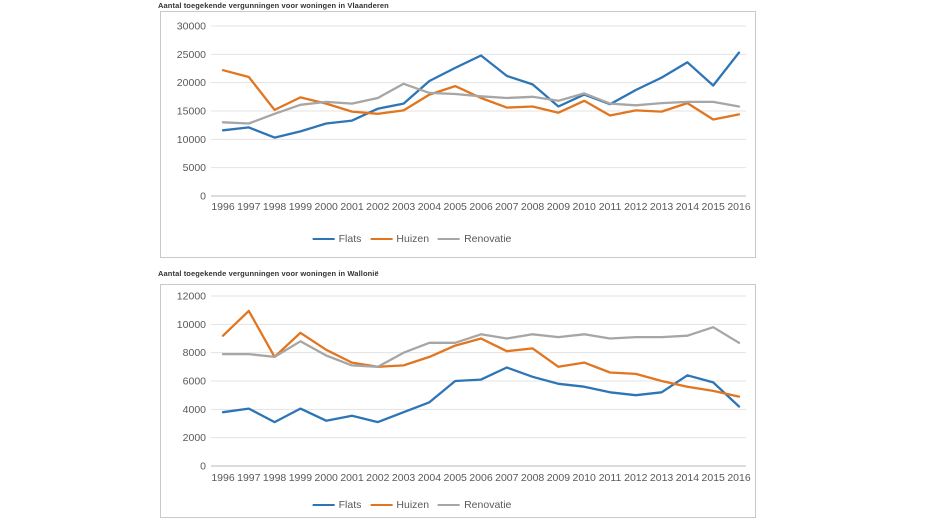 The height and width of the screenshot is (523, 938). Describe the element at coordinates (191, 55) in the screenshot. I see `y-axis-tick-label: 25000` at that location.